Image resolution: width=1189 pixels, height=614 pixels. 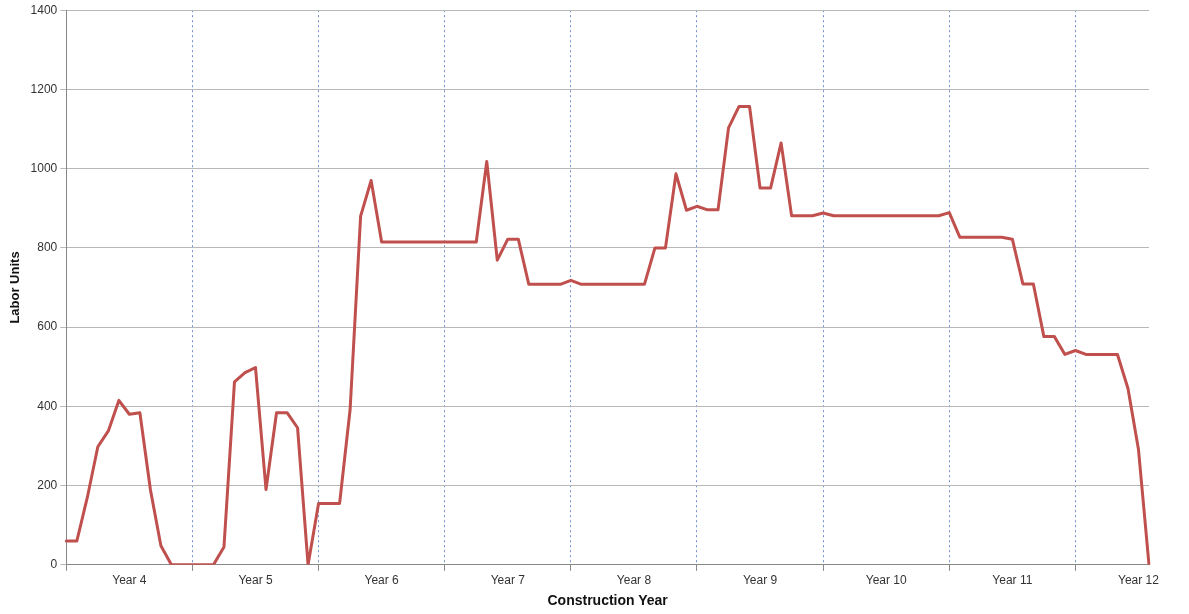 What do you see at coordinates (886, 580) in the screenshot?
I see `x-tick-label: Year 10` at bounding box center [886, 580].